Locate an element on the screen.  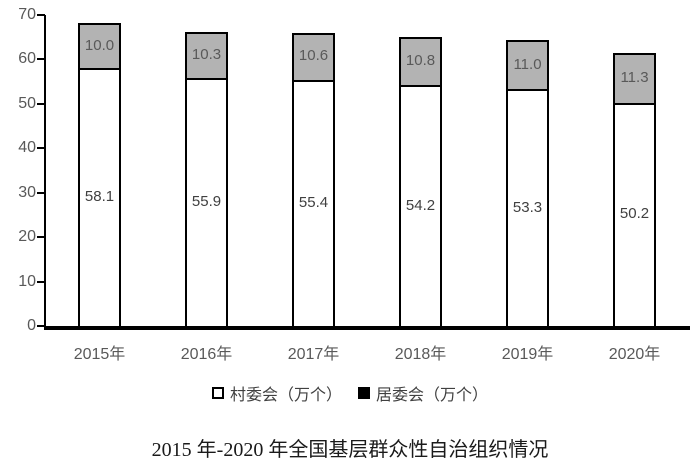
y-tick-label: 40 is located at coordinates (27, 148).